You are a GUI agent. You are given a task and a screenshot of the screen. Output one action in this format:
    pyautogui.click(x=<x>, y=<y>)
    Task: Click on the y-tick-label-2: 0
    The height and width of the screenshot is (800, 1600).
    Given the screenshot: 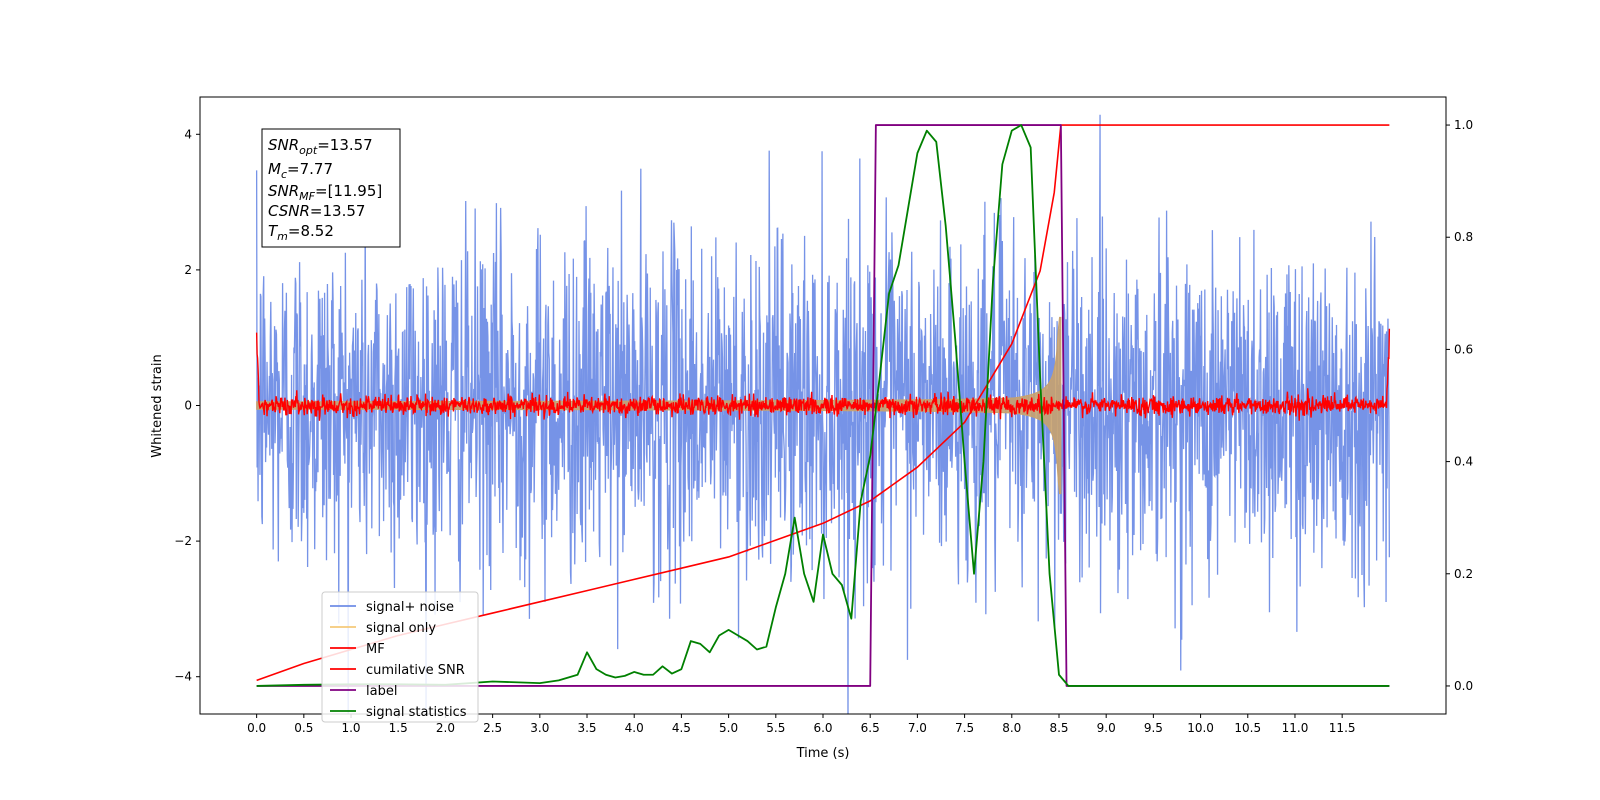 What is the action you would take?
    pyautogui.click(x=188, y=406)
    